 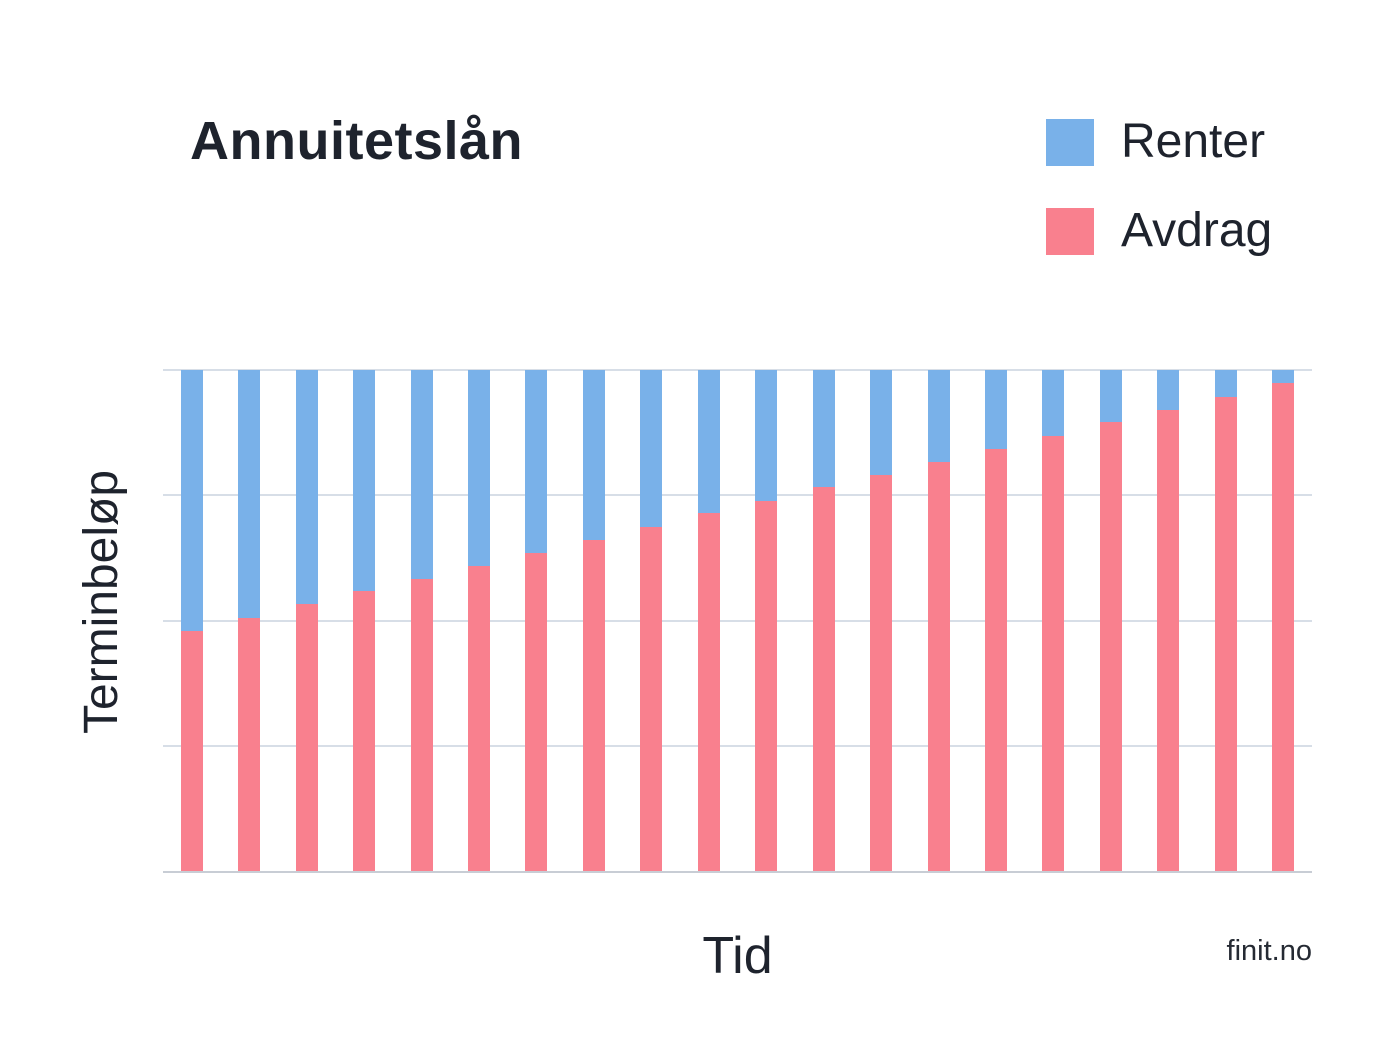 What do you see at coordinates (1193, 141) in the screenshot?
I see `legend-label-renter: Renter` at bounding box center [1193, 141].